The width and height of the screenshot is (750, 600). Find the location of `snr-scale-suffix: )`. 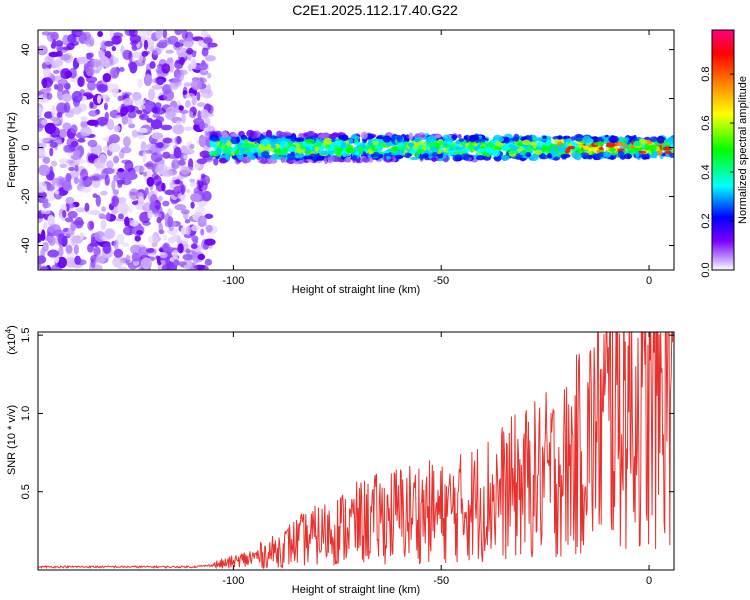

snr-scale-suffix: ) is located at coordinates (12, 327).